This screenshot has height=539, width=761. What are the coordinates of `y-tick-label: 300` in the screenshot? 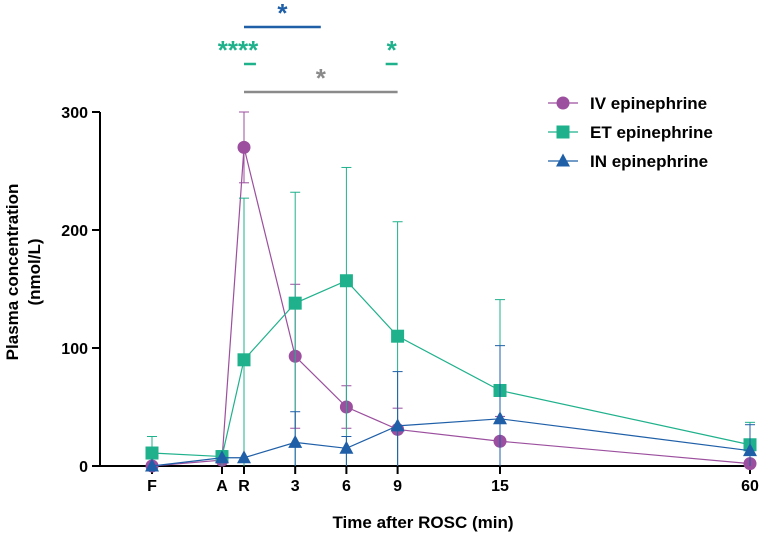 It's located at (74, 113).